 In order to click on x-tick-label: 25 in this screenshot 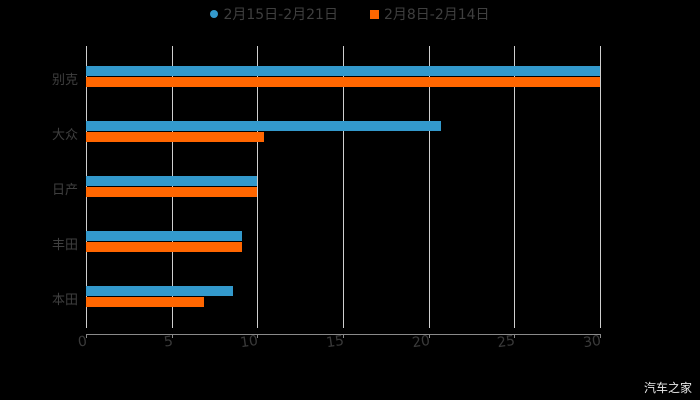, I will do `click(506, 342)`.